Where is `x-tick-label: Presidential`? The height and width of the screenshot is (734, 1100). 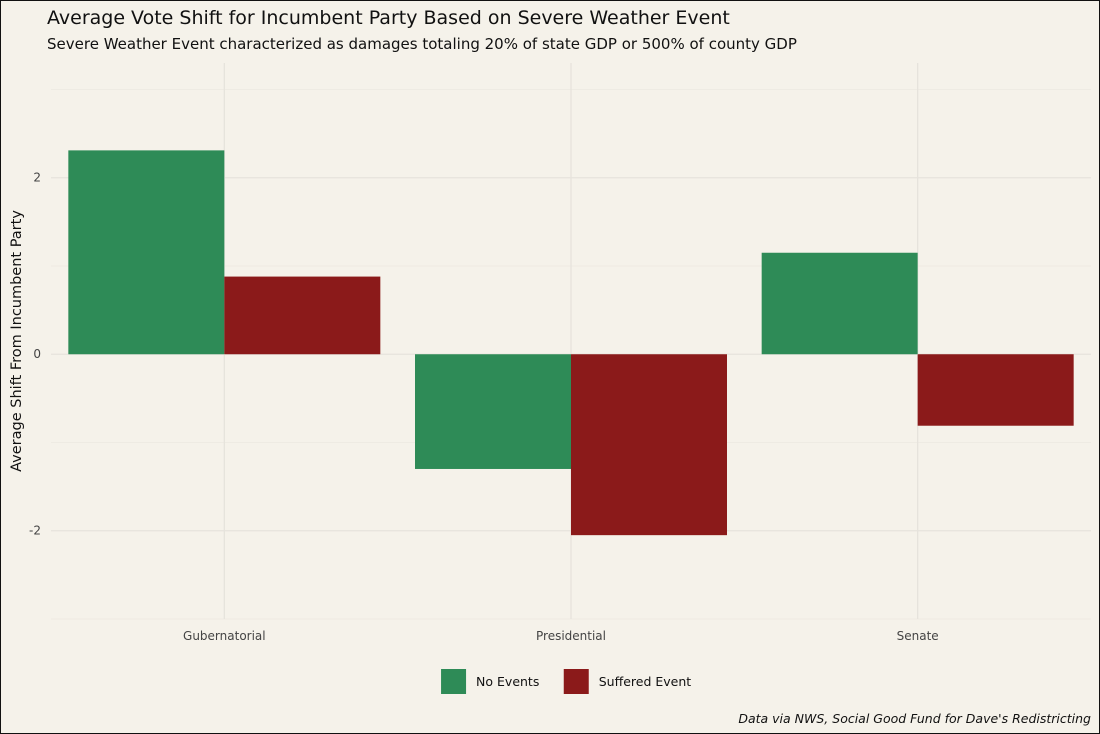
x-tick-label: Presidential is located at coordinates (571, 636).